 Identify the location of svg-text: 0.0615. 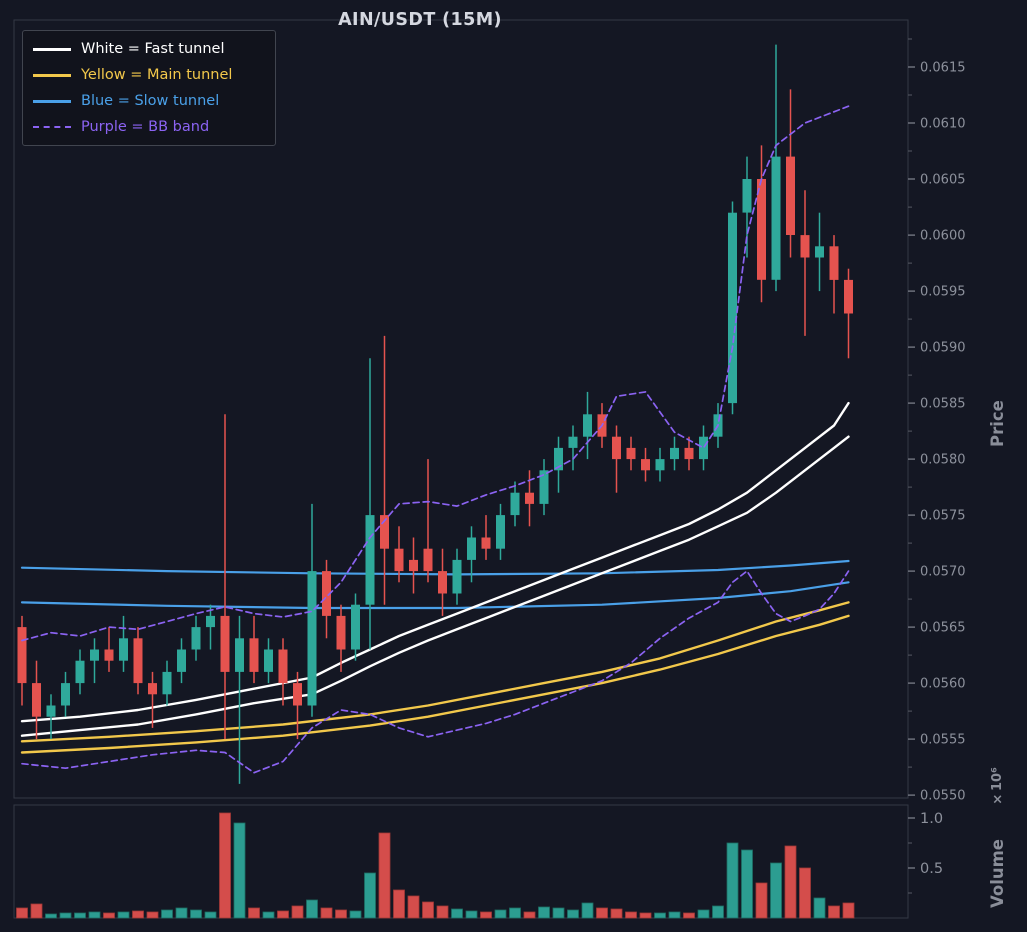
(943, 68).